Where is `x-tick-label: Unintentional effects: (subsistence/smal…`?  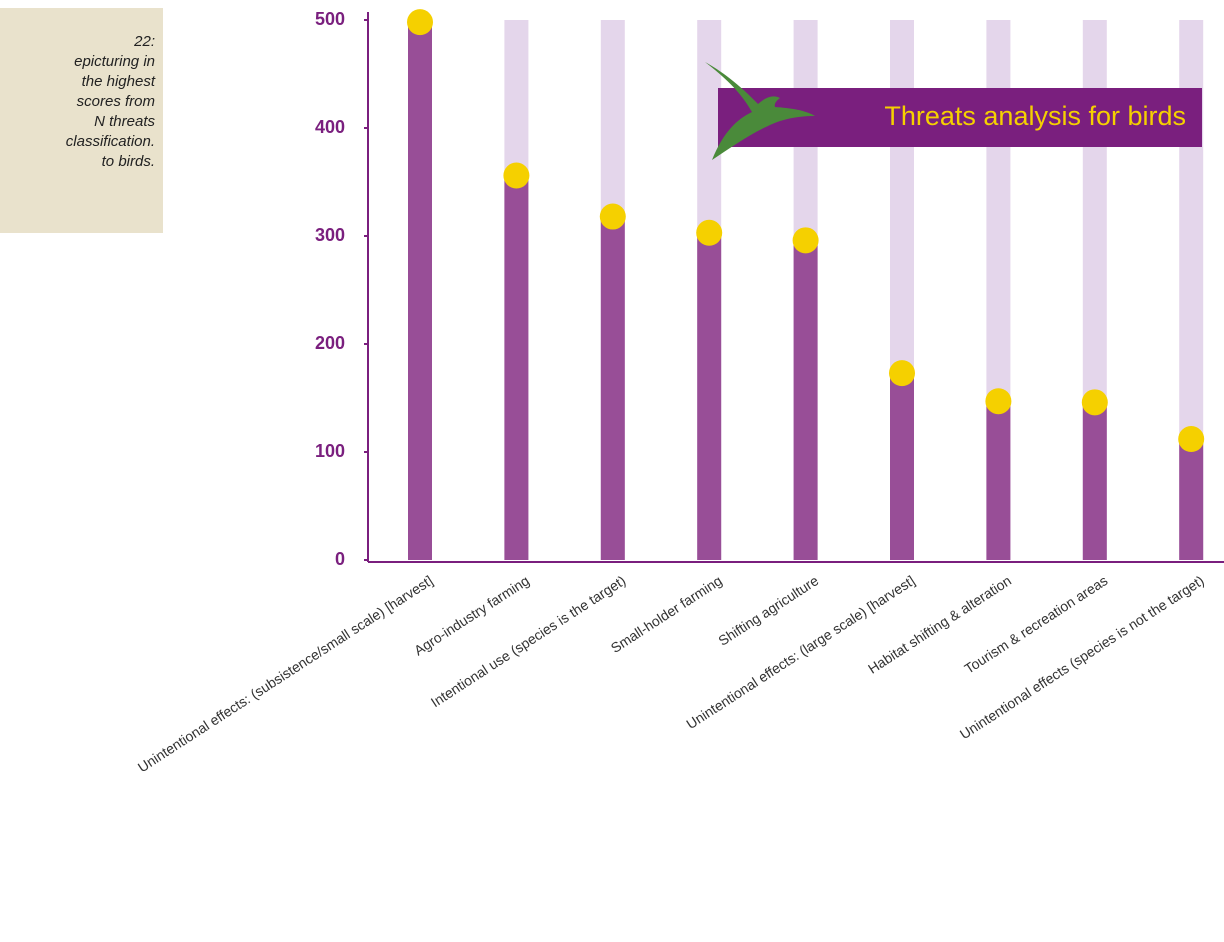 x-tick-label: Unintentional effects: (subsistence/smal… is located at coordinates (285, 673).